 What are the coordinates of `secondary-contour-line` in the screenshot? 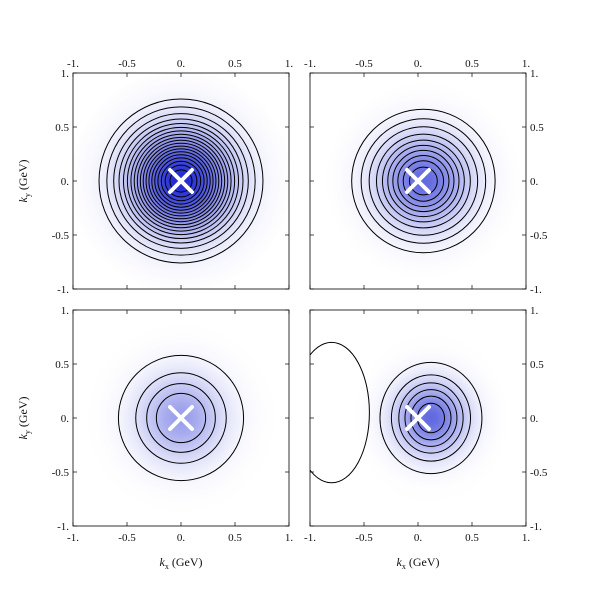 It's located at (340, 412).